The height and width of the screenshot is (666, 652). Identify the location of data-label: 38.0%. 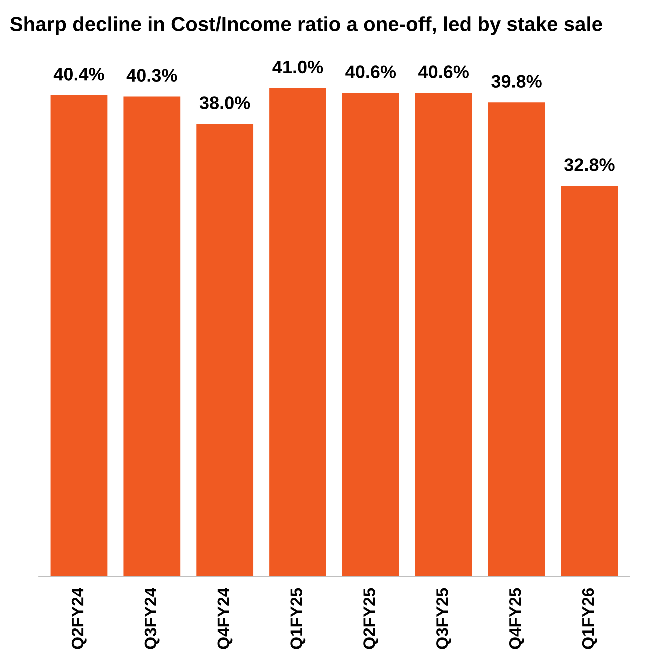
(225, 103).